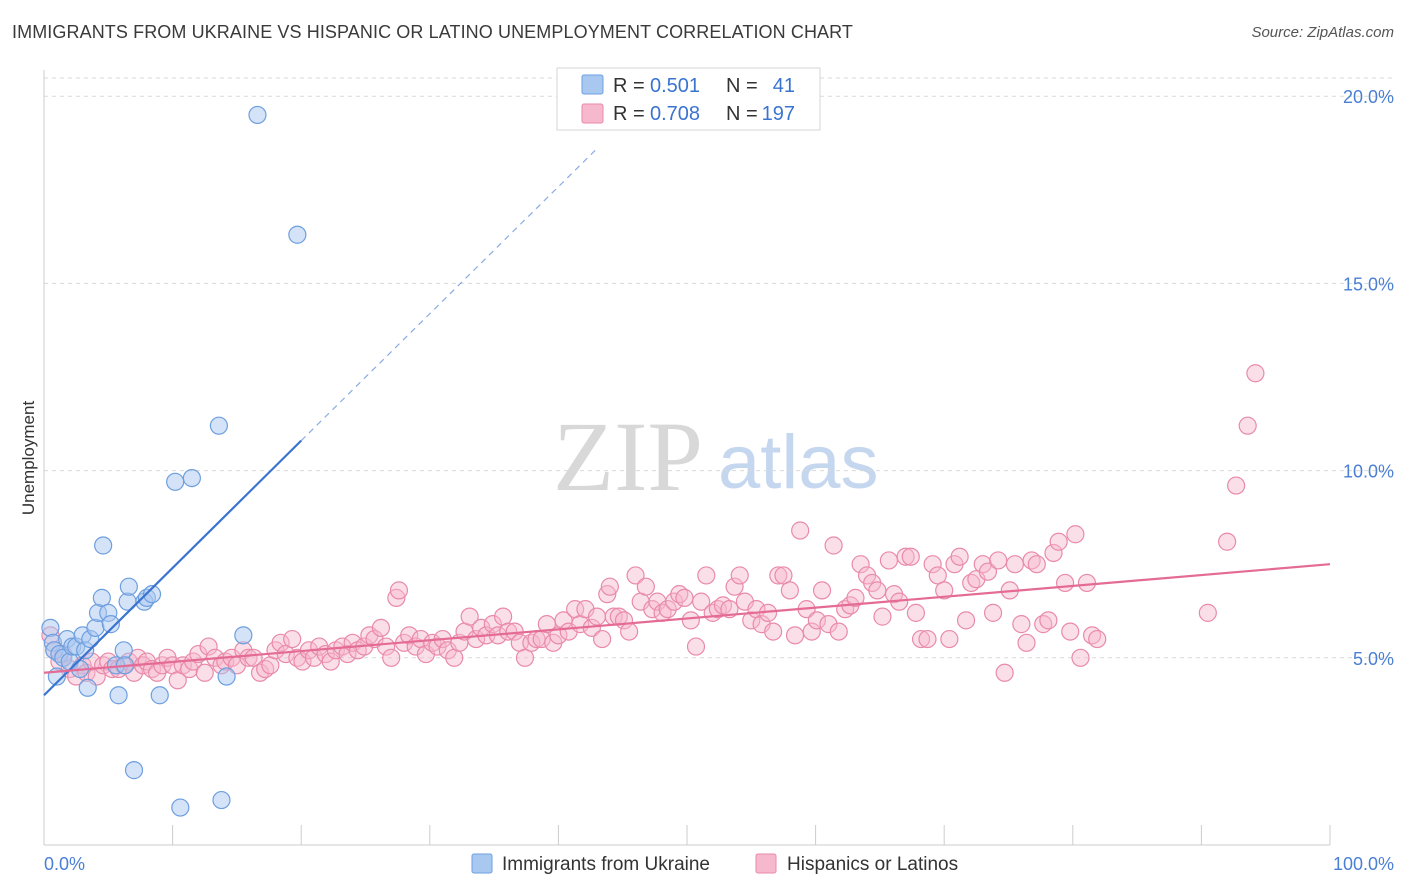 The image size is (1406, 892). I want to click on y-axis-label: Unemployment, so click(28, 458).